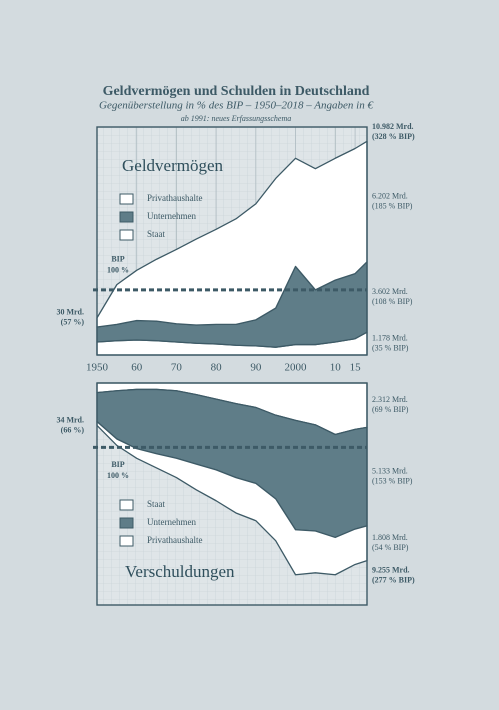 The height and width of the screenshot is (710, 499). Describe the element at coordinates (390, 547) in the screenshot. I see `end-label: (54 % BIP)` at that location.